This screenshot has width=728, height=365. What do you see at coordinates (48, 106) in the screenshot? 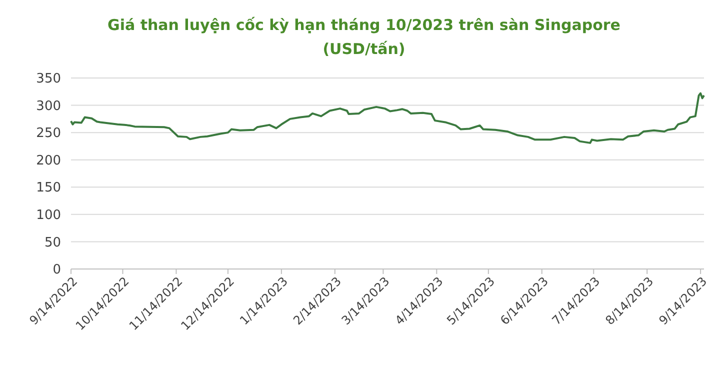
I see `y-tick-label: 300` at bounding box center [48, 106].